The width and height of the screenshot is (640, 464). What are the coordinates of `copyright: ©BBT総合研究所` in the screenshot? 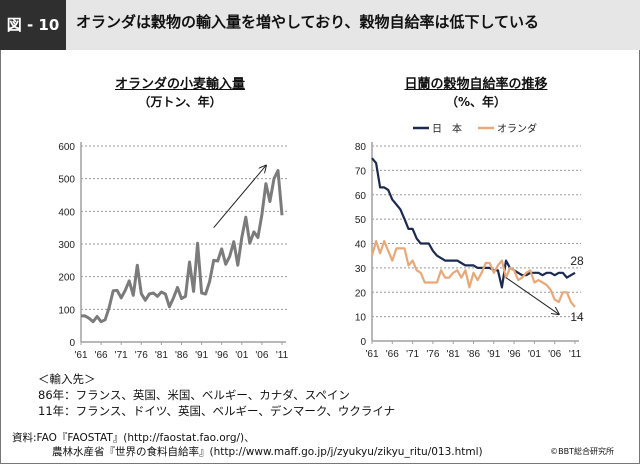 It's located at (582, 451).